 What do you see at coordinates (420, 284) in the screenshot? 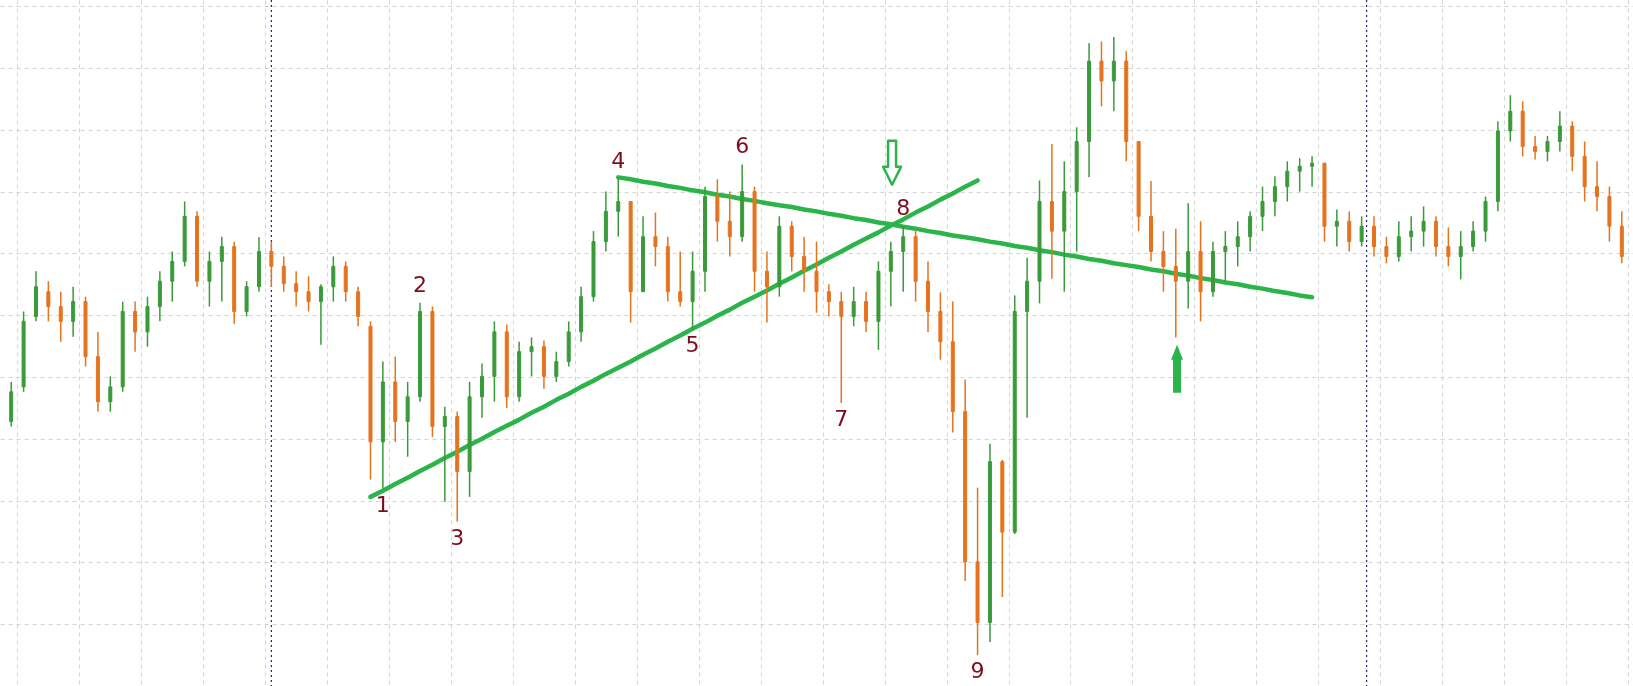
I see `annotation: 2` at bounding box center [420, 284].